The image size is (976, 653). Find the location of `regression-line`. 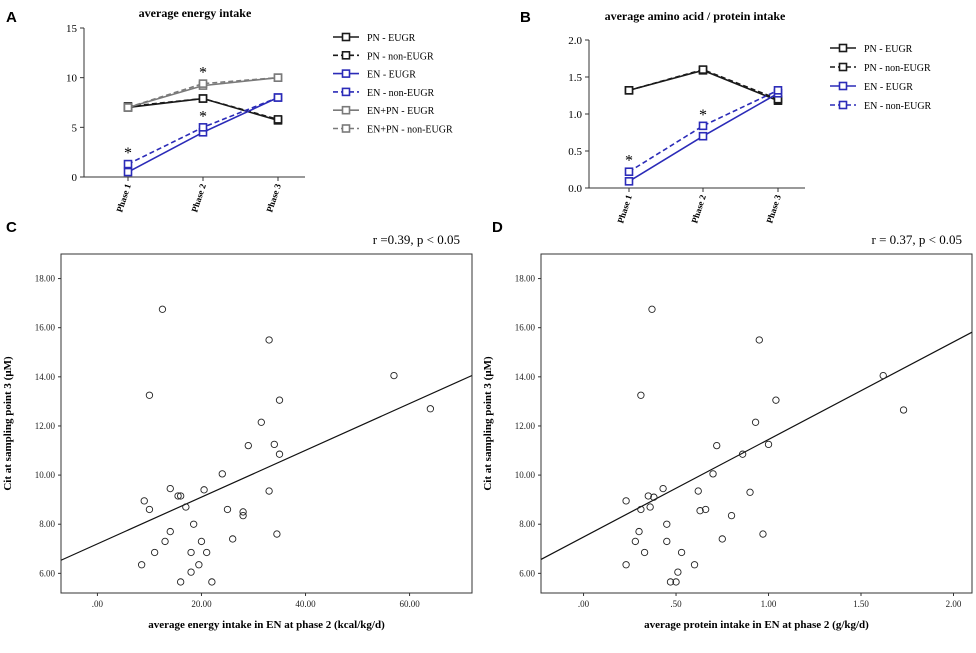

regression-line is located at coordinates (266, 467).